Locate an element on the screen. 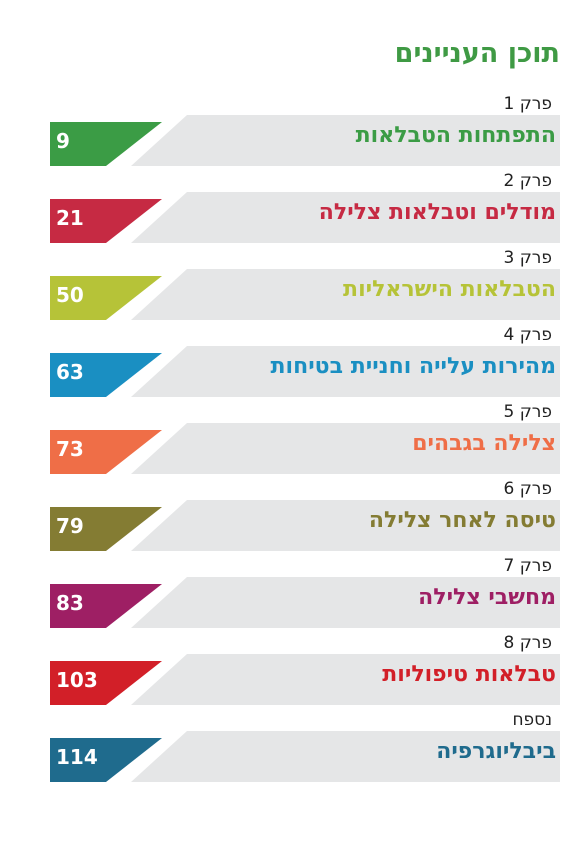 This screenshot has height=866, width=586. chapter-label: פרק 6 is located at coordinates (527, 489).